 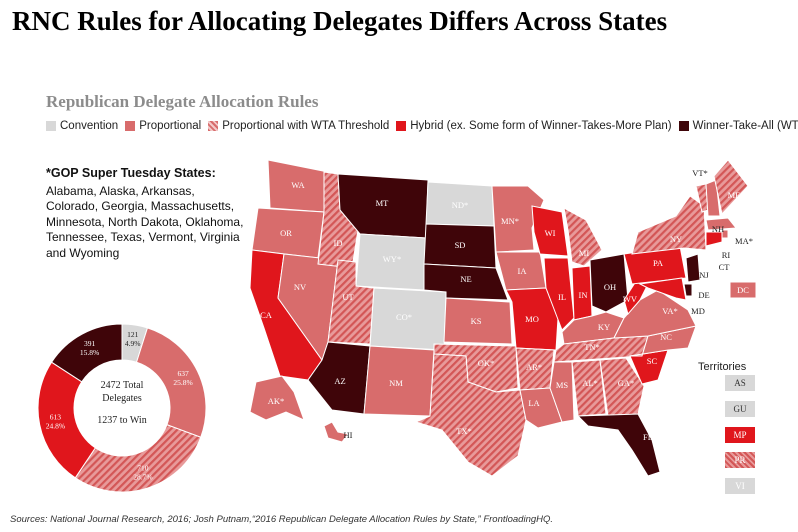 What do you see at coordinates (460, 245) in the screenshot?
I see `state-label: SD` at bounding box center [460, 245].